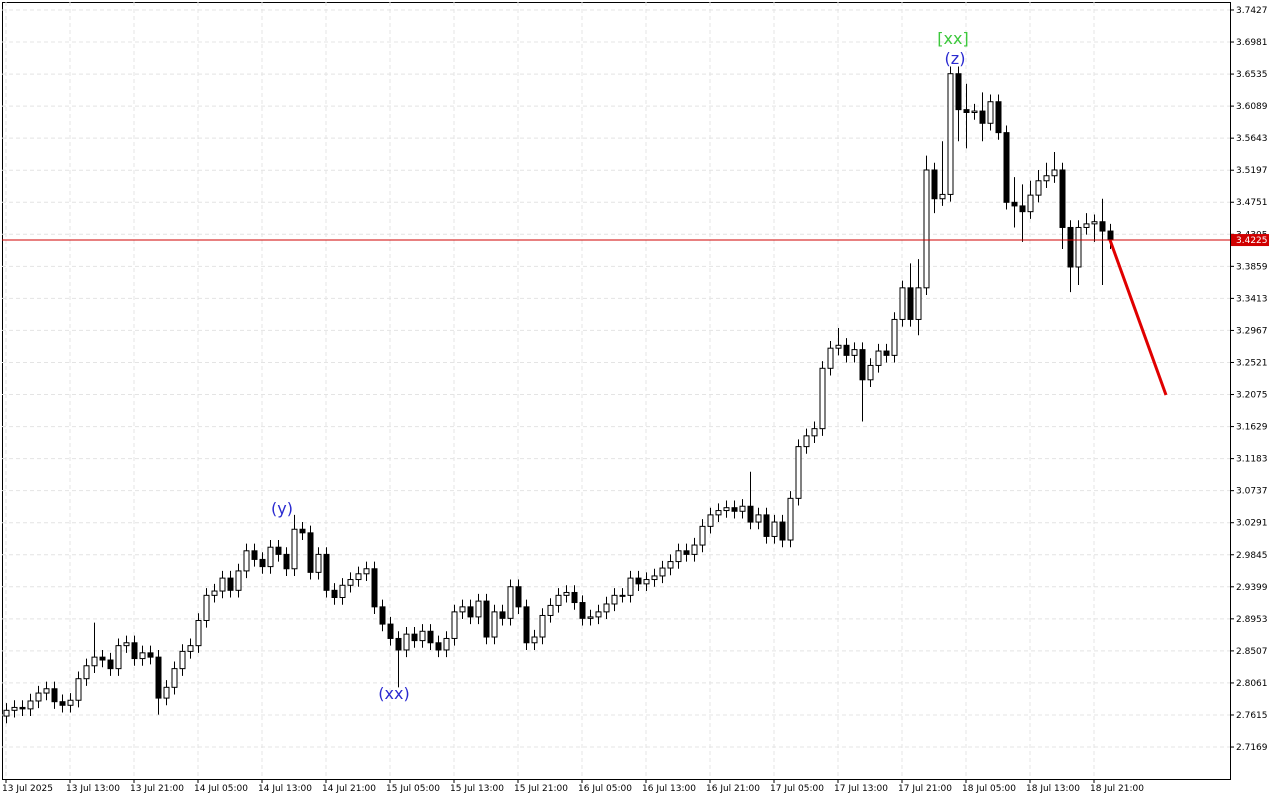 The width and height of the screenshot is (1280, 800). Describe the element at coordinates (477, 789) in the screenshot. I see `x-tick-label: 15 Jul 13:00` at that location.